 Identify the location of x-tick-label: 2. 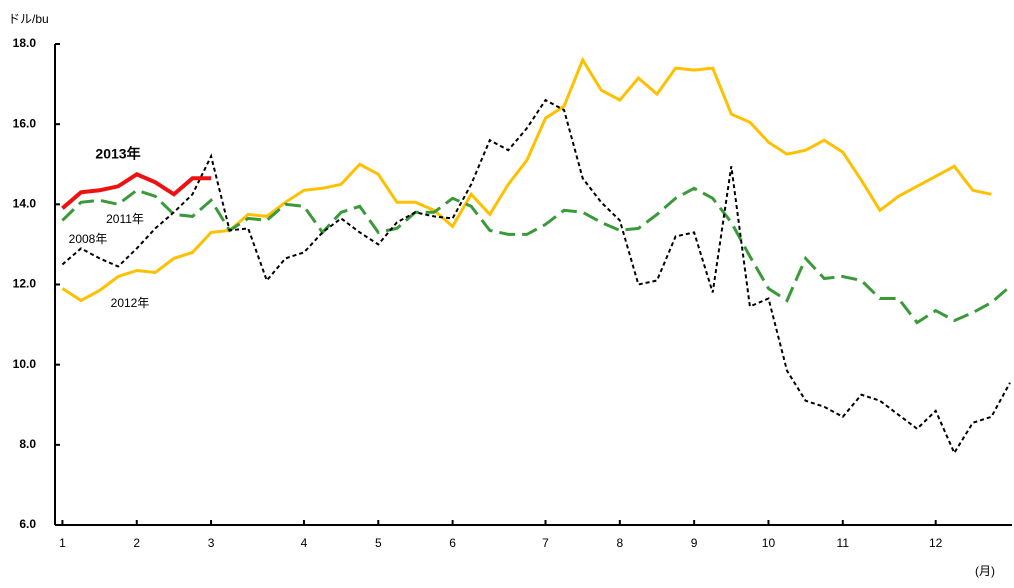
(136, 543).